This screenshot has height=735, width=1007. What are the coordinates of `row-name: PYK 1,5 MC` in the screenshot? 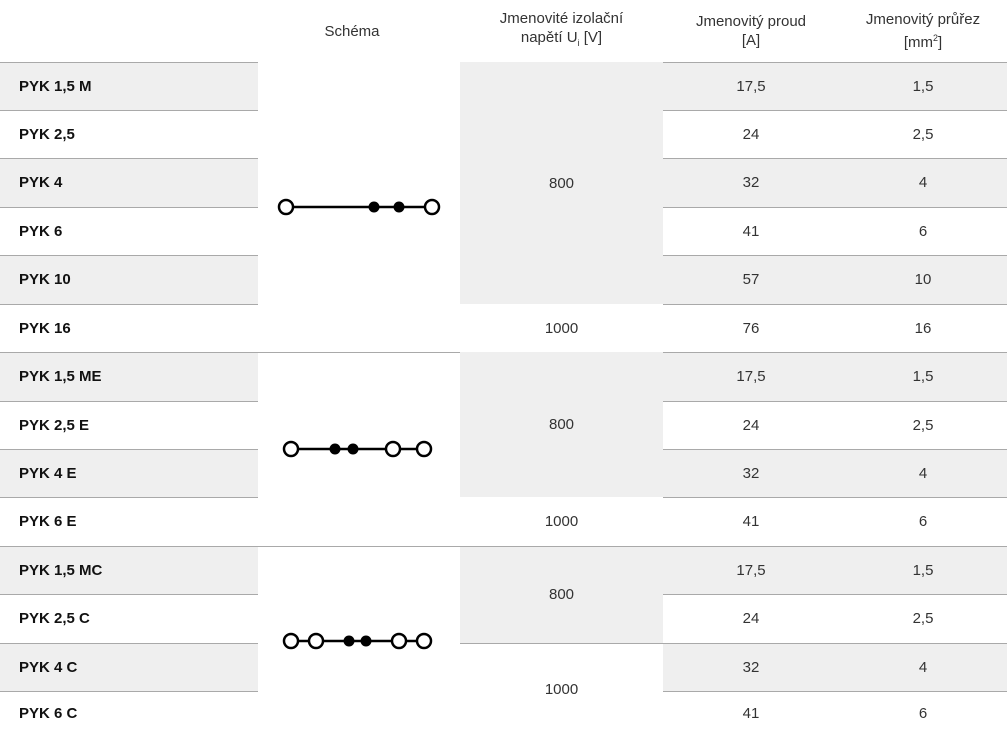 It's located at (129, 570).